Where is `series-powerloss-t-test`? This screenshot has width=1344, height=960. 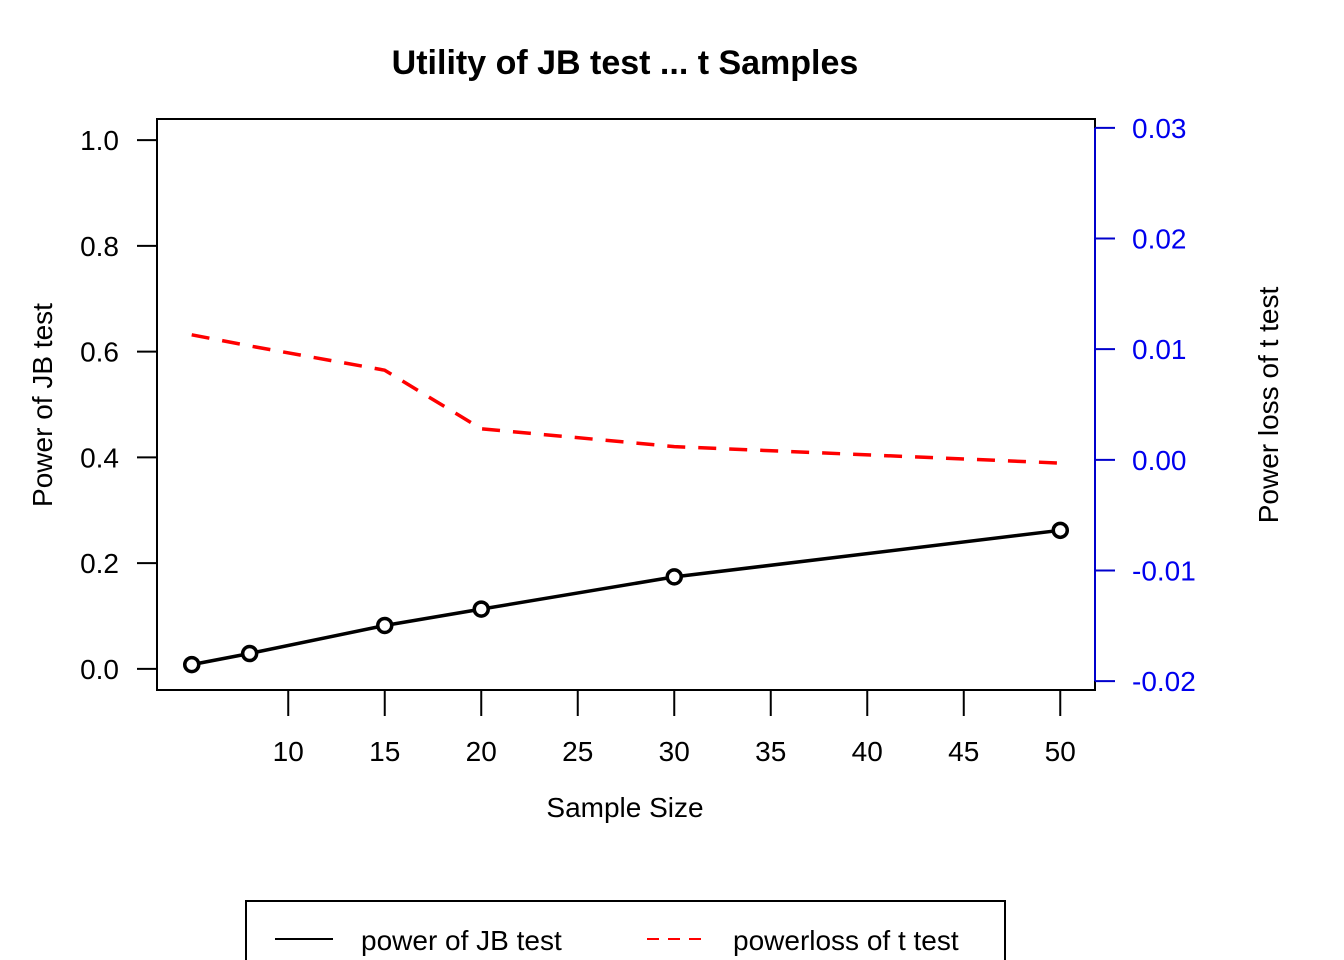 series-powerloss-t-test is located at coordinates (626, 399).